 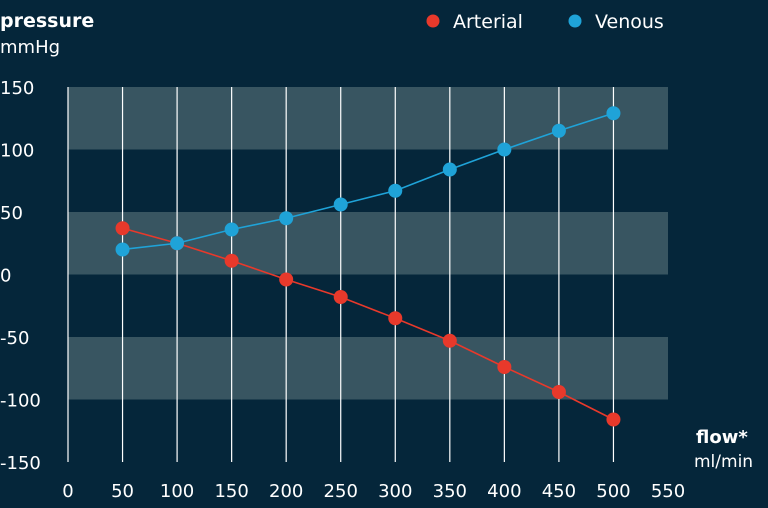 What do you see at coordinates (575, 21) in the screenshot?
I see `legend-marker-venous` at bounding box center [575, 21].